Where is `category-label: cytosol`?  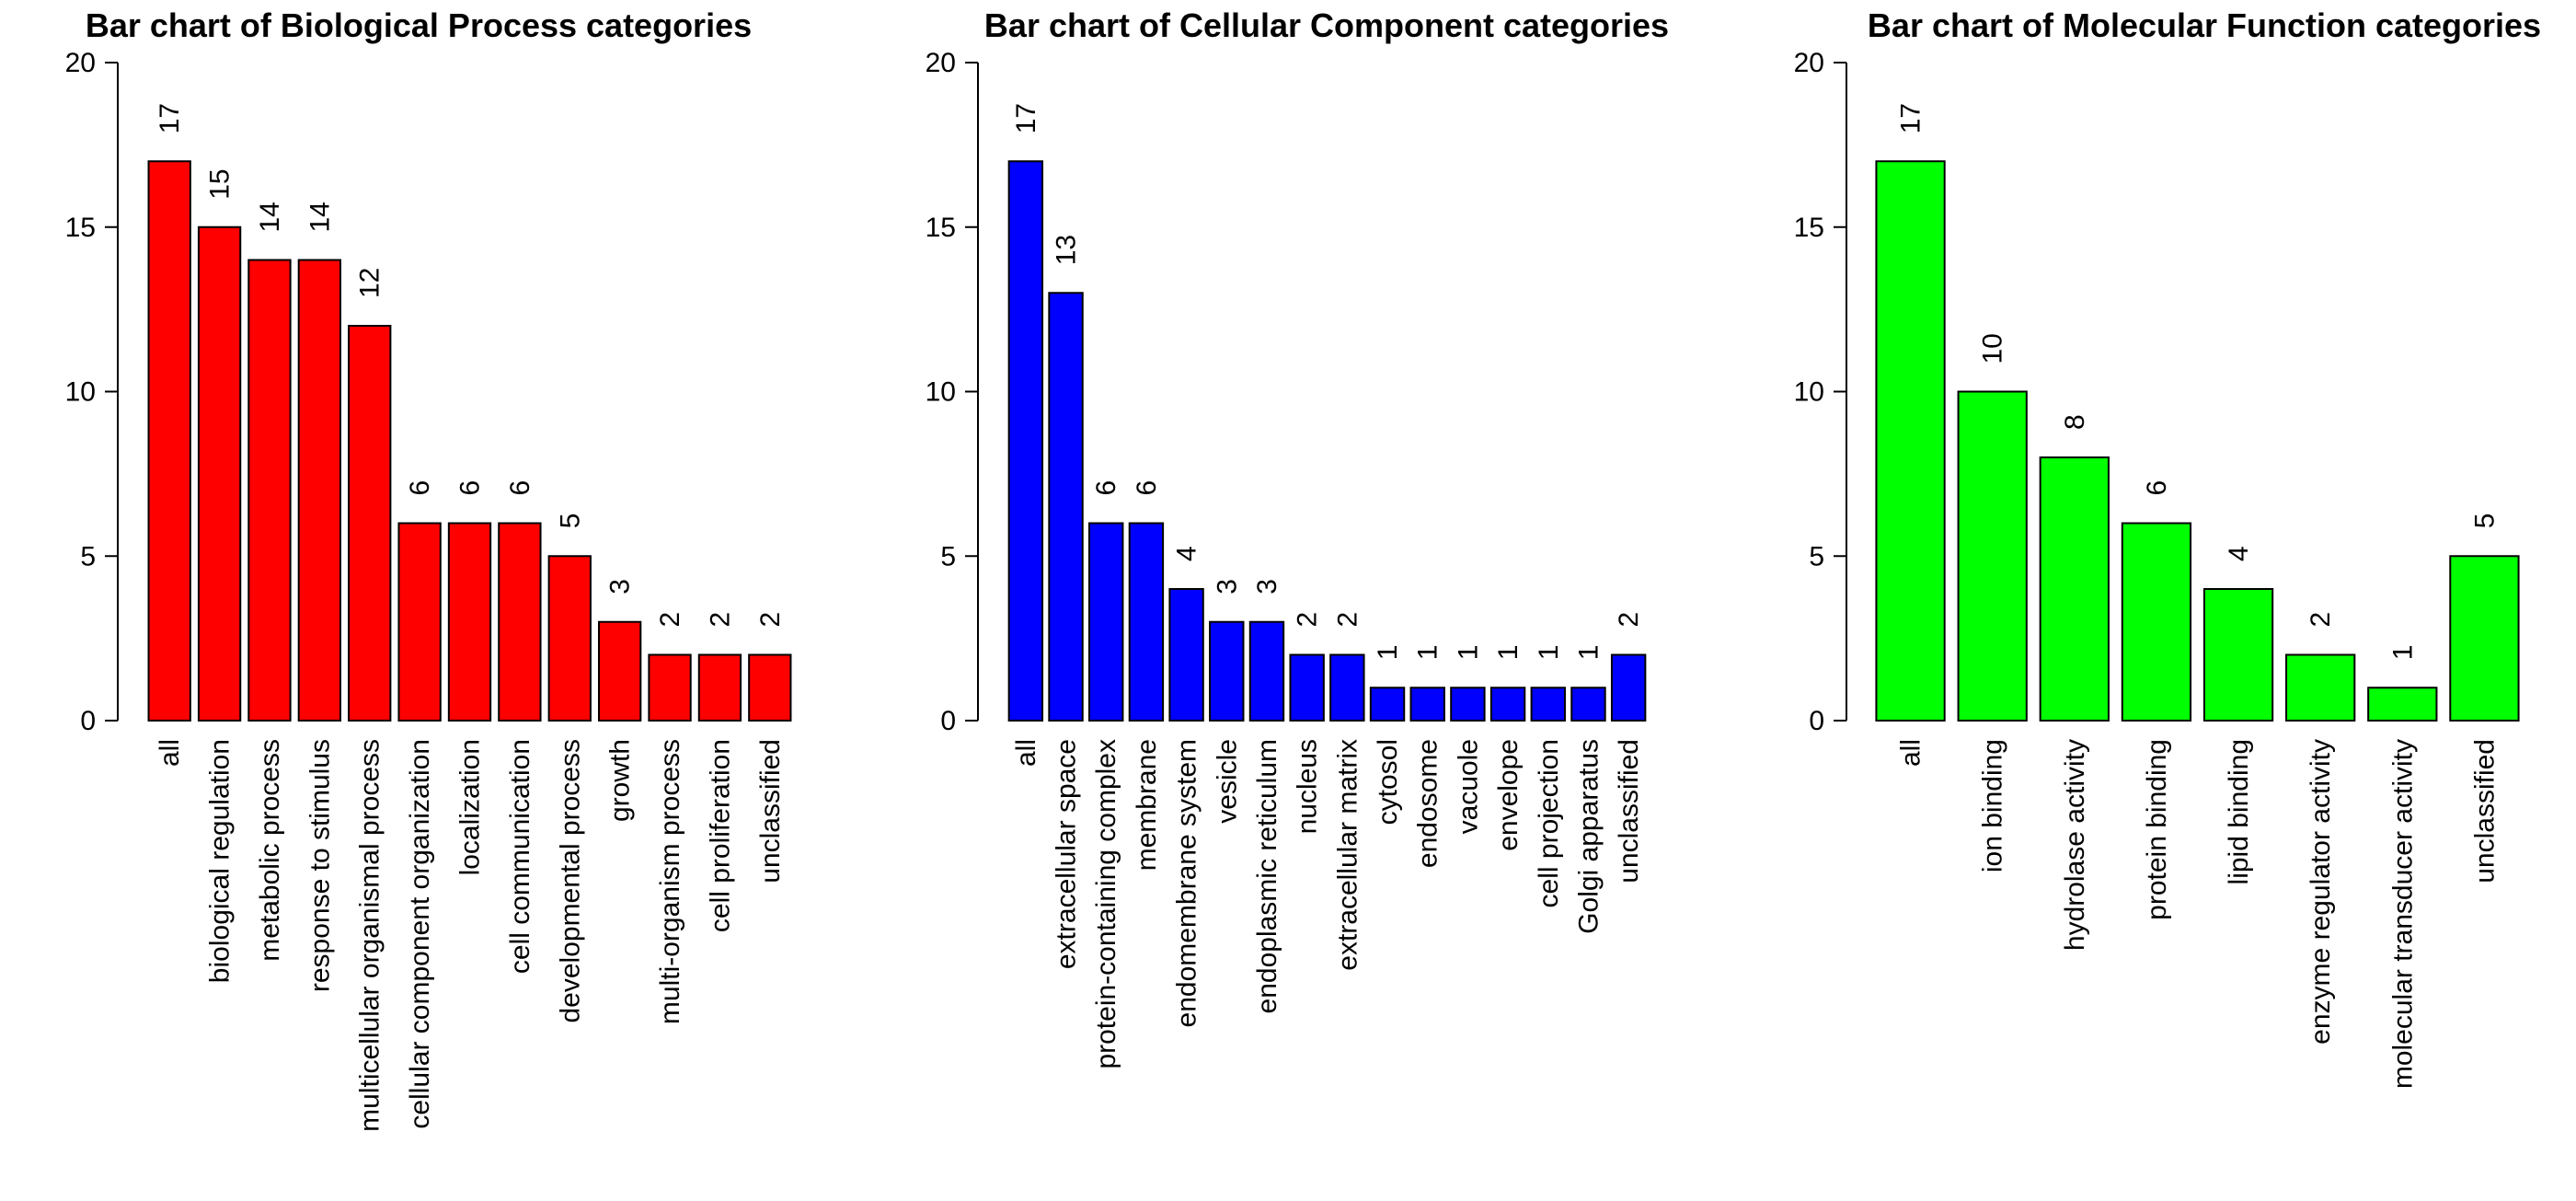 category-label: cytosol is located at coordinates (1388, 782).